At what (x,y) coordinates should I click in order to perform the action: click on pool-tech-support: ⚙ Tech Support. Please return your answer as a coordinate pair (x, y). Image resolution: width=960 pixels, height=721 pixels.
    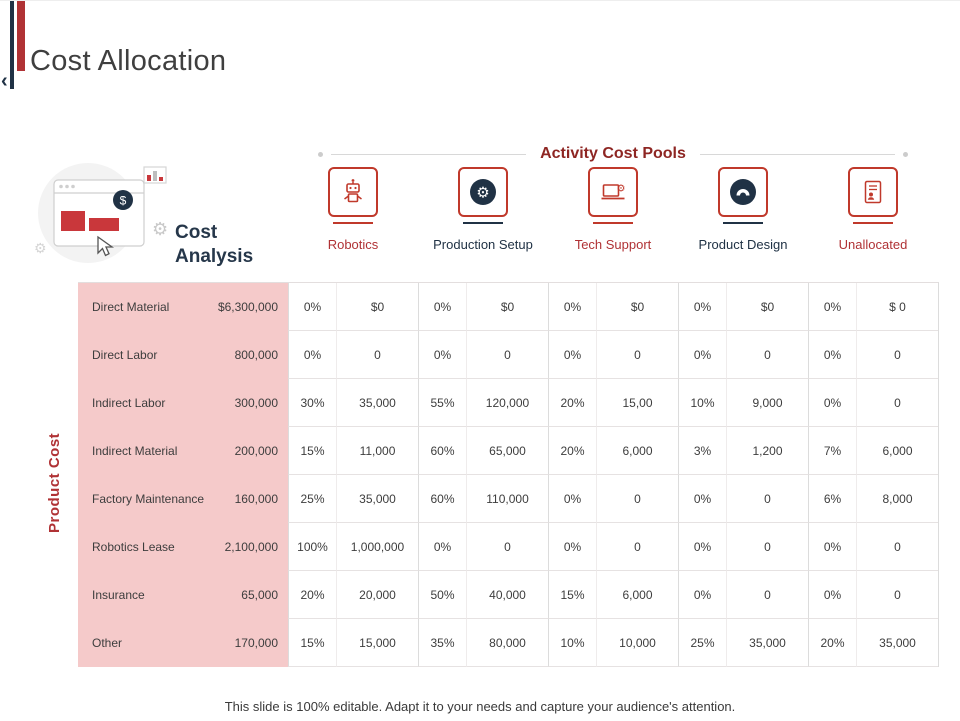
    Looking at the image, I should click on (613, 210).